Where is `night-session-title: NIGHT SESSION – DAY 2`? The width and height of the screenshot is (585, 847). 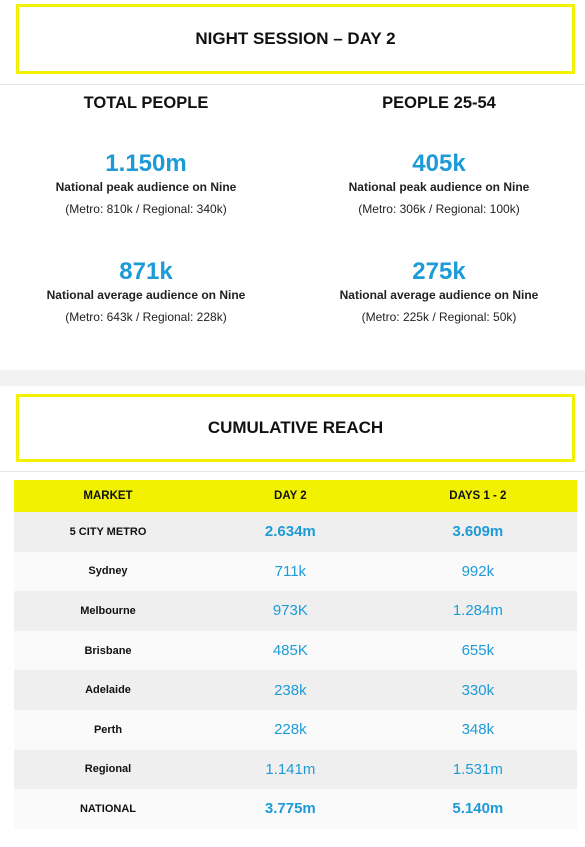 night-session-title: NIGHT SESSION – DAY 2 is located at coordinates (295, 38).